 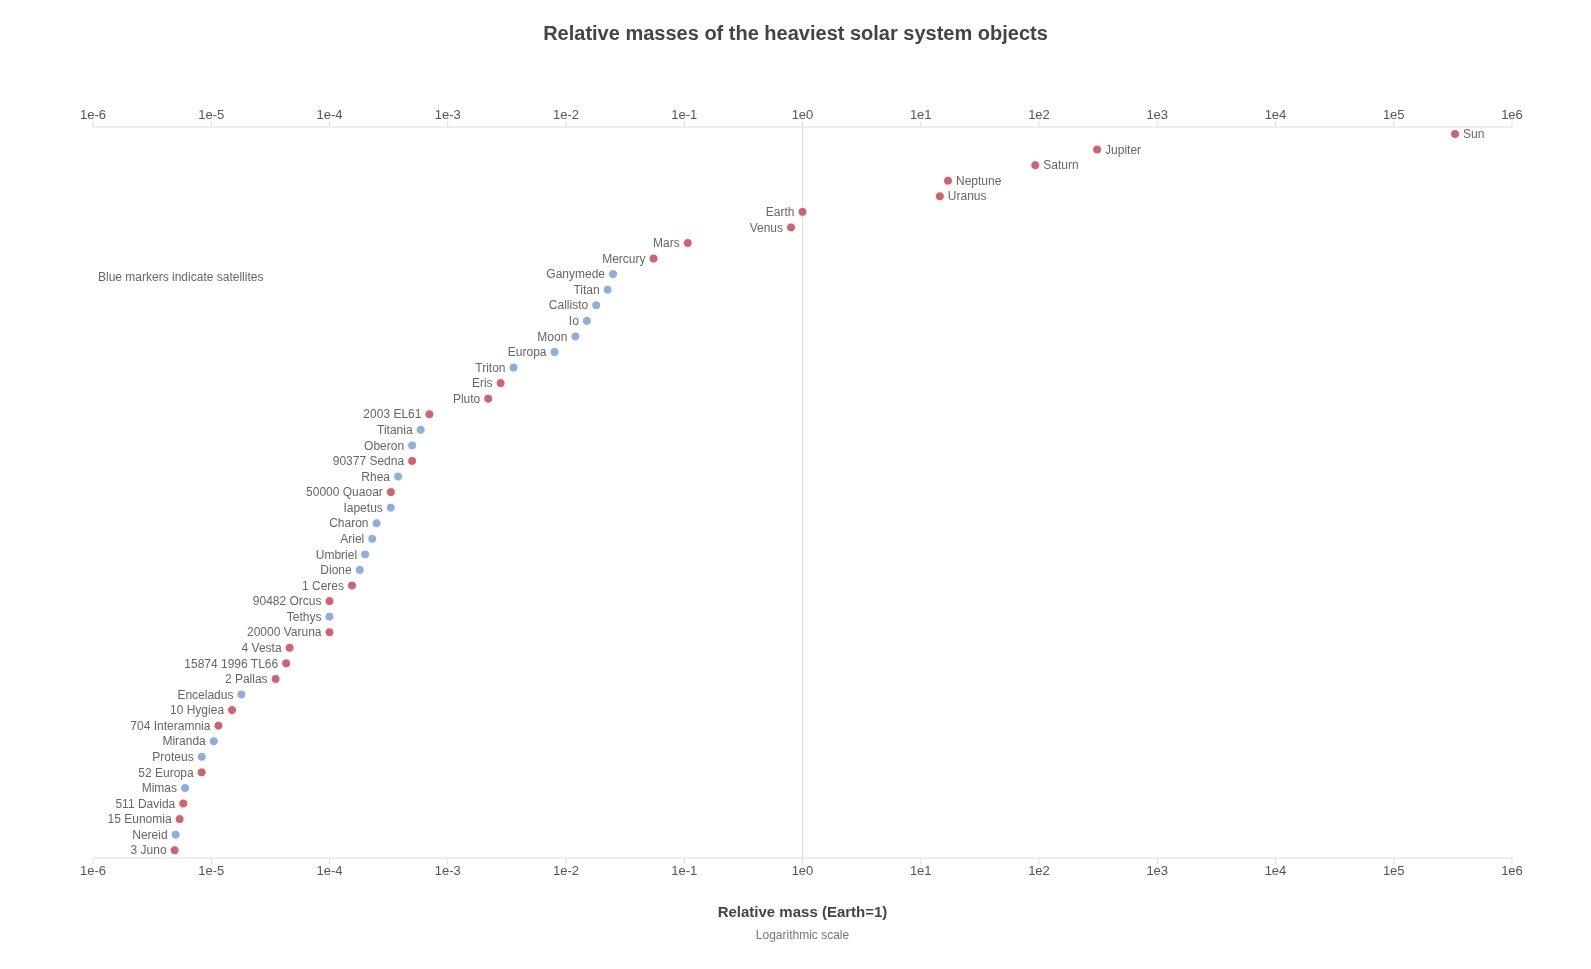 What do you see at coordinates (566, 871) in the screenshot?
I see `text: 1e-2` at bounding box center [566, 871].